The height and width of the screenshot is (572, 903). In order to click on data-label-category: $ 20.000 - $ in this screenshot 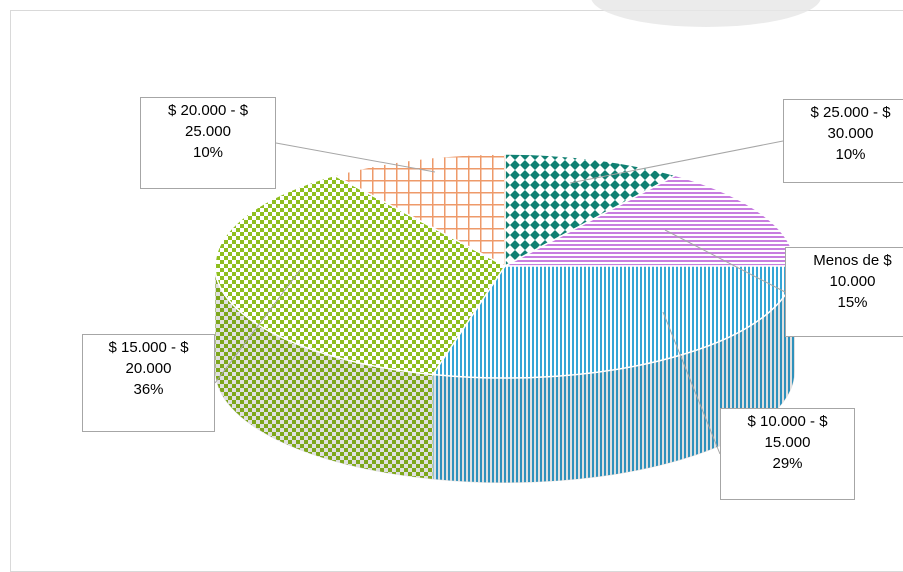, I will do `click(208, 110)`.